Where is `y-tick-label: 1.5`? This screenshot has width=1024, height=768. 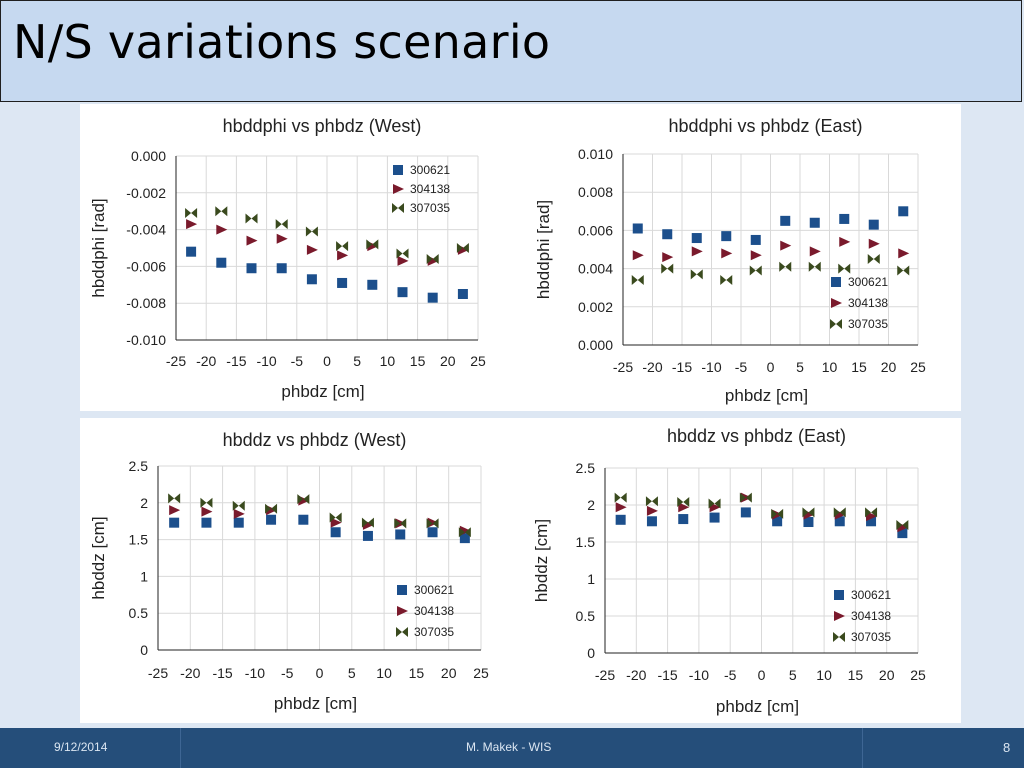
y-tick-label: 1.5 is located at coordinates (586, 542).